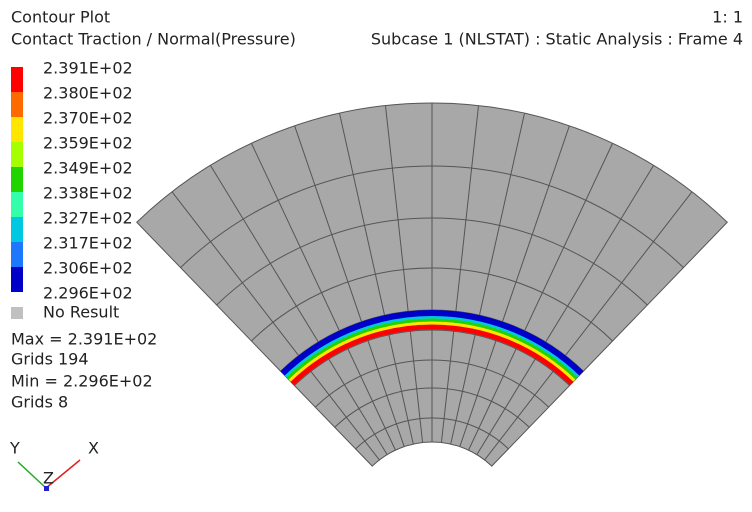  I want to click on legend-label: 2.338E+02, so click(88, 193).